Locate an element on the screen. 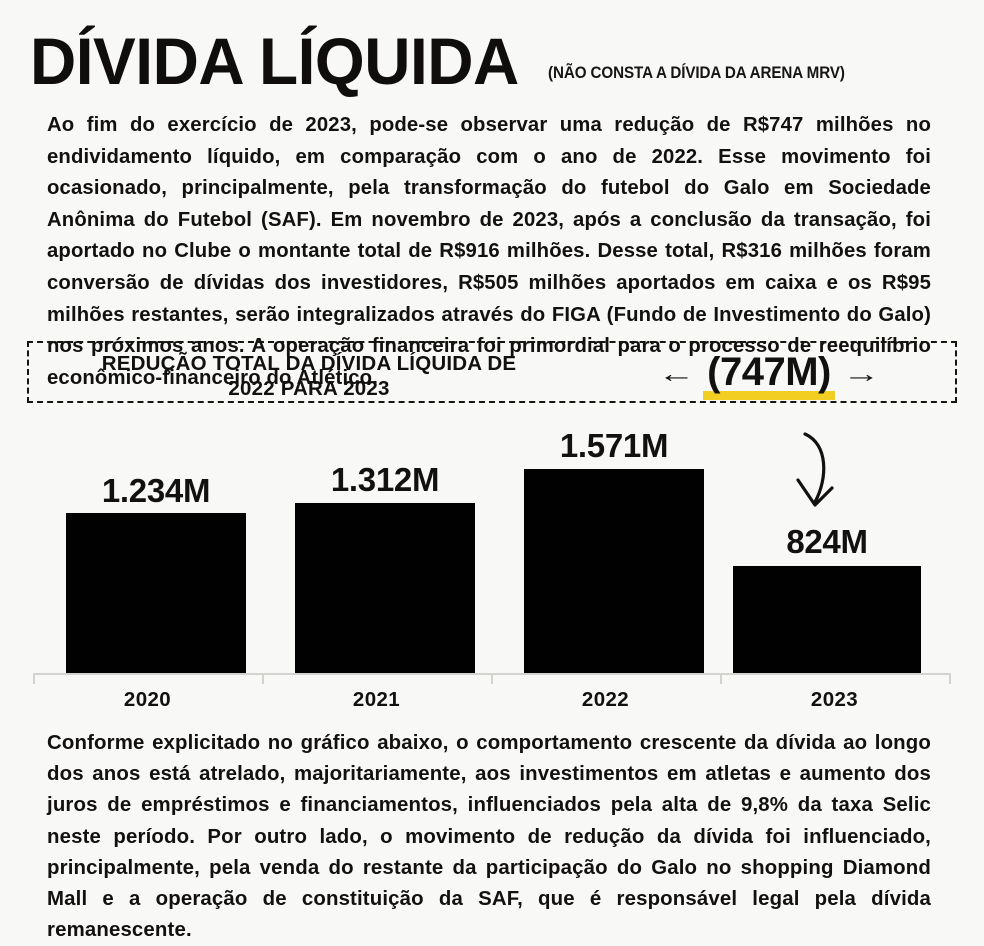 This screenshot has height=946, width=984. bar-value-2020: 1.234M is located at coordinates (156, 490).